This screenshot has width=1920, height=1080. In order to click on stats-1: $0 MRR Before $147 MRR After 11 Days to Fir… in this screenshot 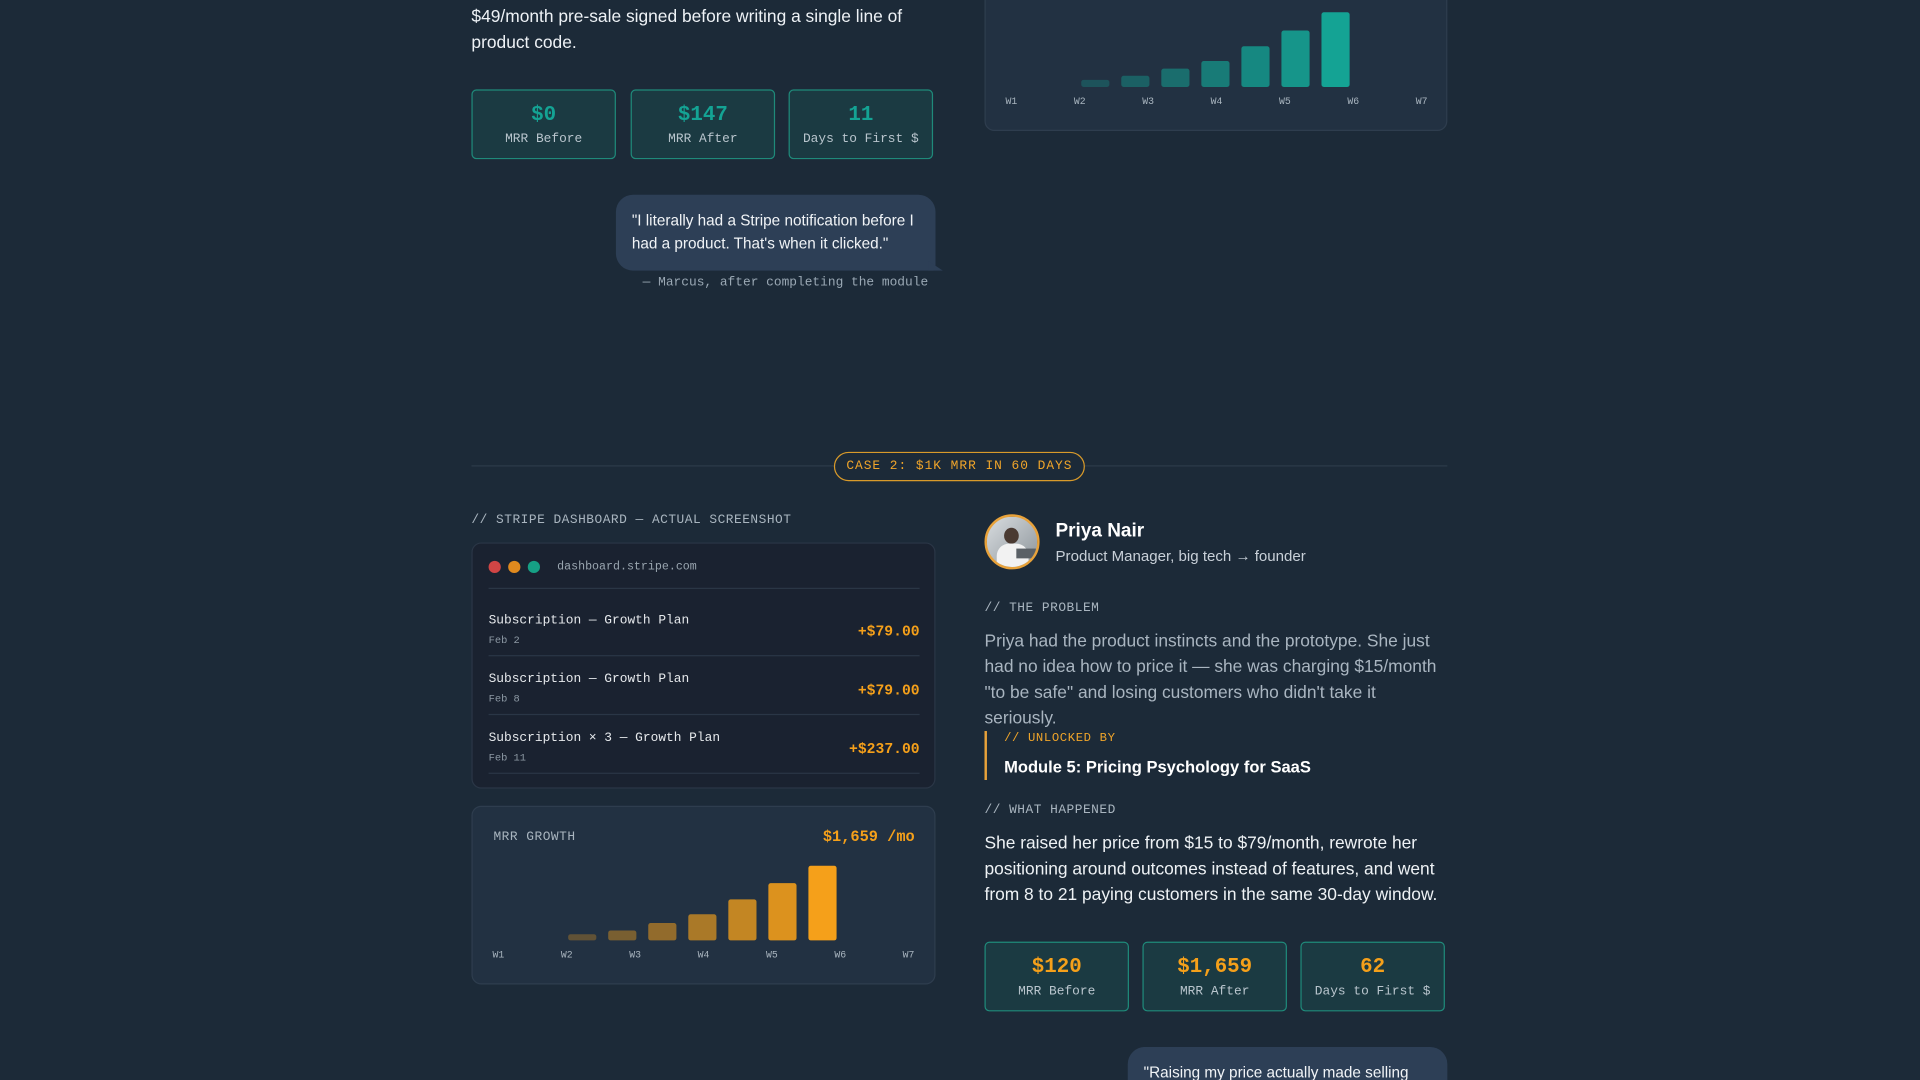, I will do `click(703, 124)`.